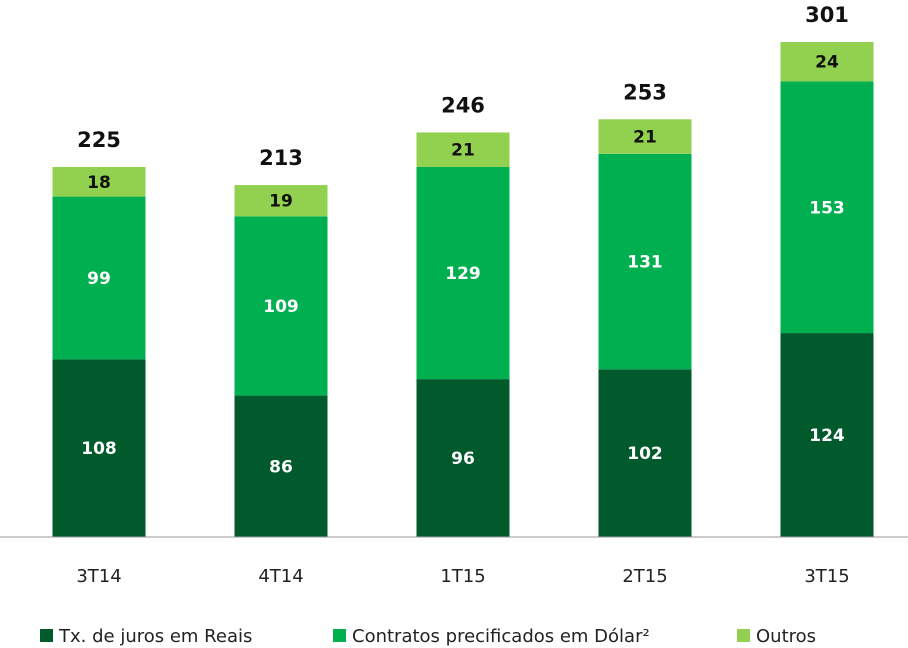  I want to click on x-tick-label: 4T14, so click(280, 576).